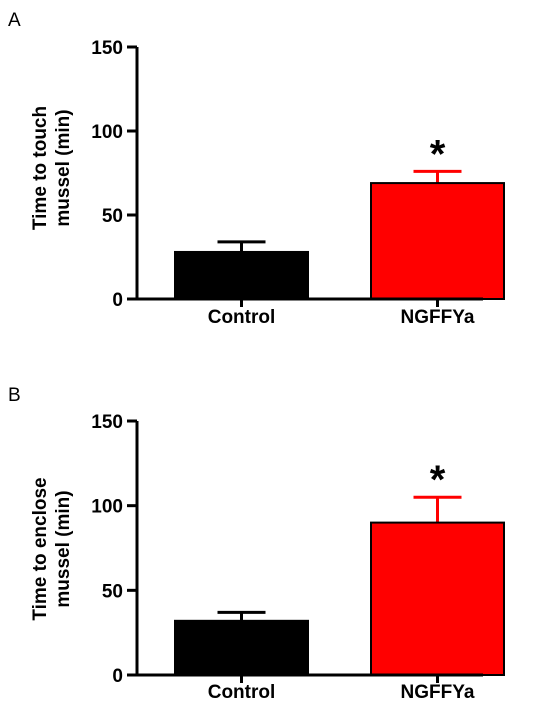 The width and height of the screenshot is (540, 706). Describe the element at coordinates (14, 395) in the screenshot. I see `panel-letter: B` at that location.